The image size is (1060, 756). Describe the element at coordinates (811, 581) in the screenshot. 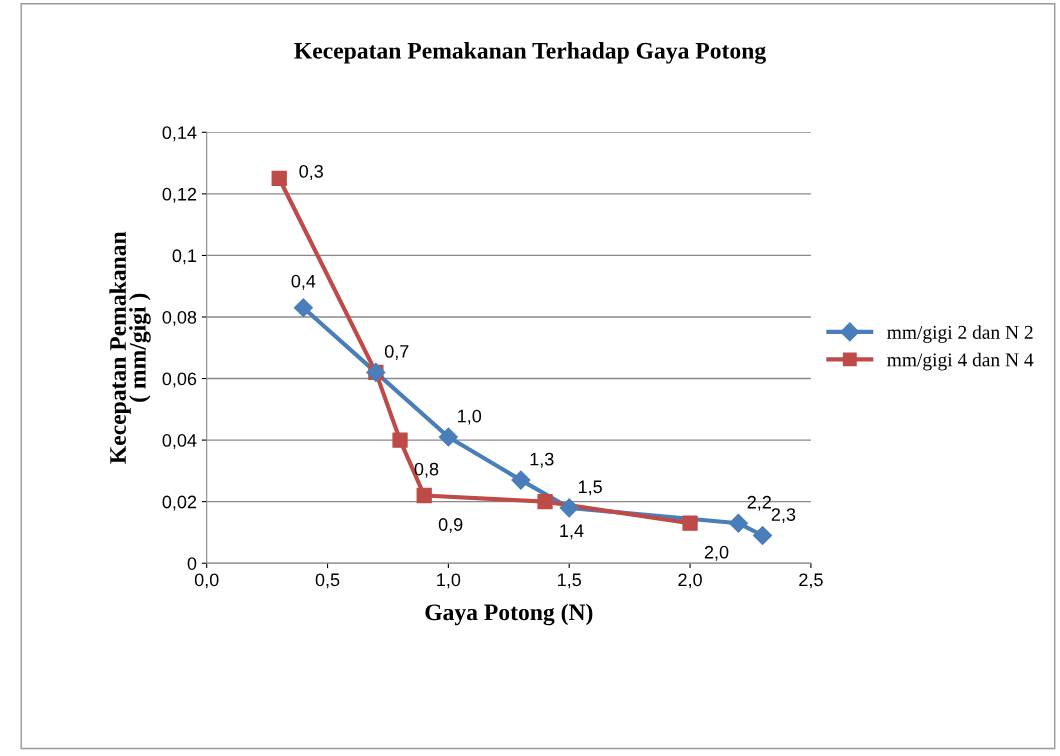

I see `x-tick-label: 2,5` at that location.